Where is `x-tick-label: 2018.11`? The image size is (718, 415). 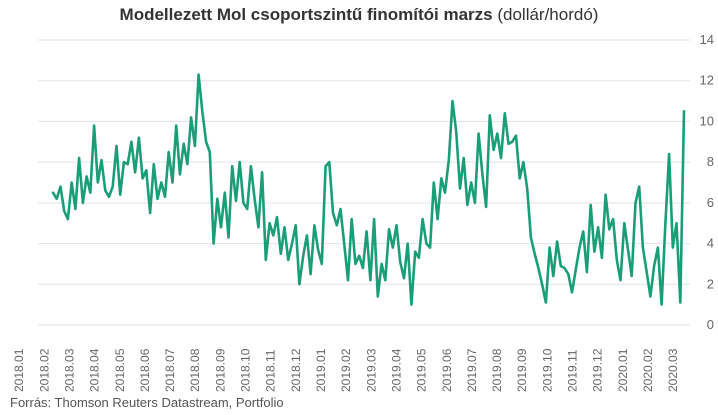
x-tick-label: 2018.11 is located at coordinates (271, 370).